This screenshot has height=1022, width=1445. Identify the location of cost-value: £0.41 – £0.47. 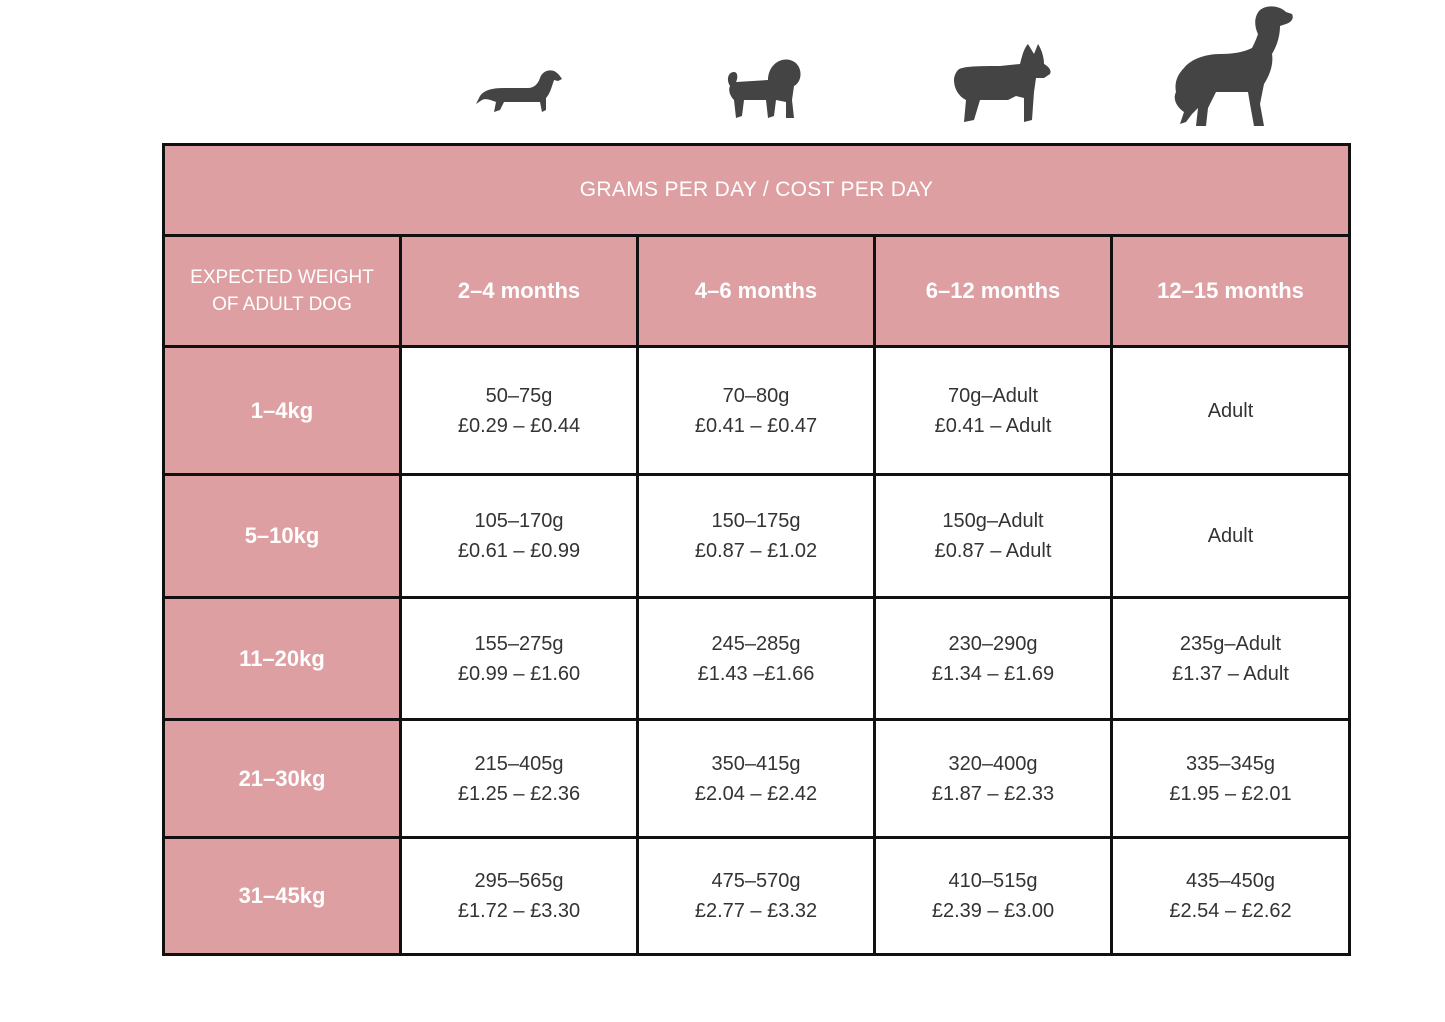
(756, 425).